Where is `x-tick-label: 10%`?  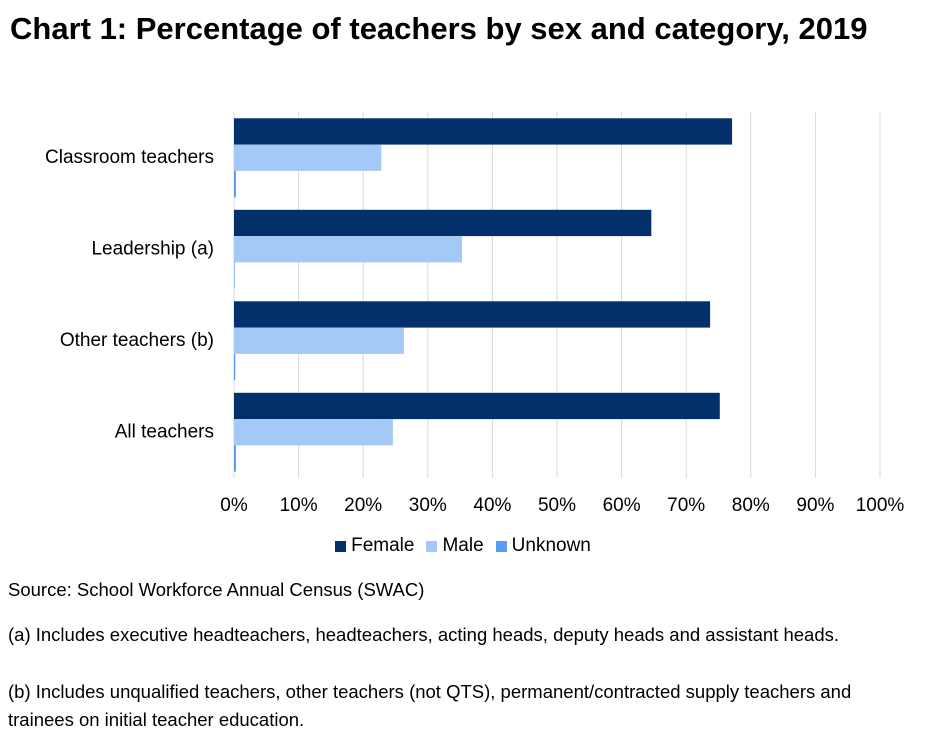
x-tick-label: 10% is located at coordinates (299, 505).